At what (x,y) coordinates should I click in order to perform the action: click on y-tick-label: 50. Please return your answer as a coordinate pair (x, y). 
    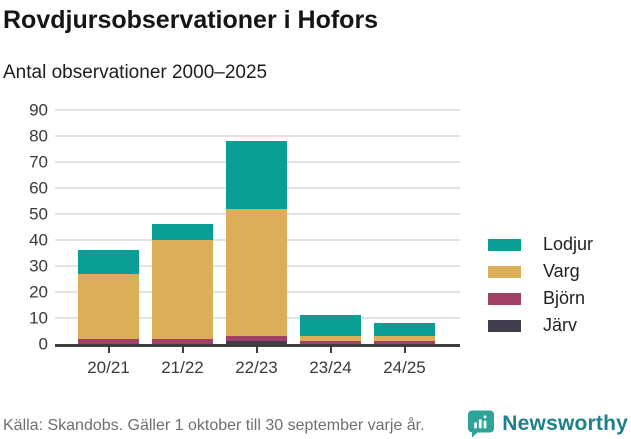
    Looking at the image, I should click on (38, 214).